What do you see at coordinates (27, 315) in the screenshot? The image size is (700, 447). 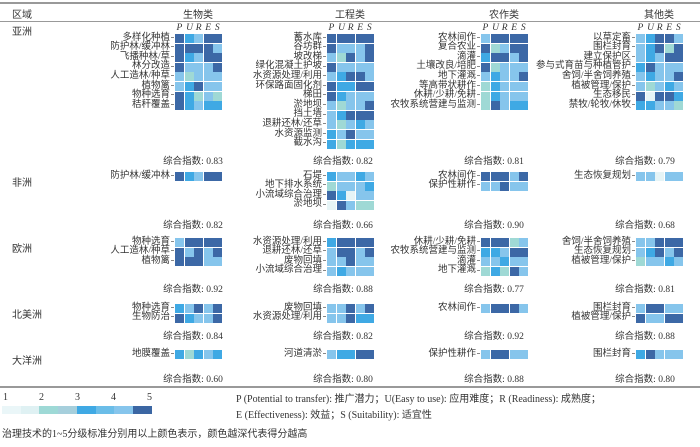 I see `region-label: 北美洲` at bounding box center [27, 315].